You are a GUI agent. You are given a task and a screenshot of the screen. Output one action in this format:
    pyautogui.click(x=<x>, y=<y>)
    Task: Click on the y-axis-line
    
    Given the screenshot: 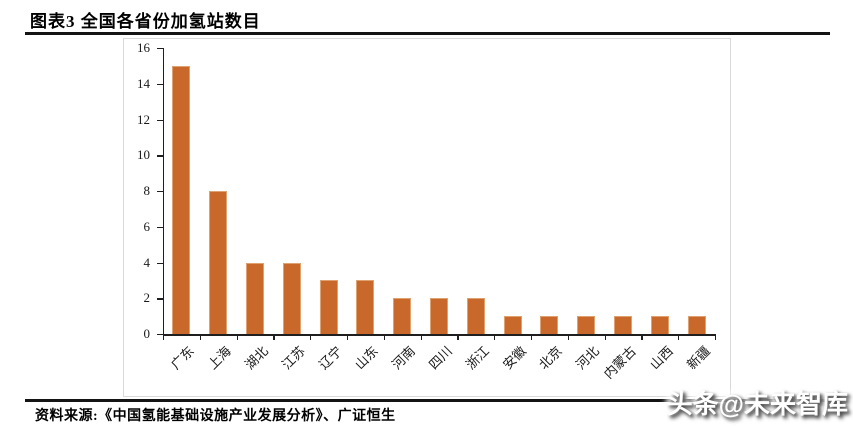 What is the action you would take?
    pyautogui.click(x=164, y=191)
    